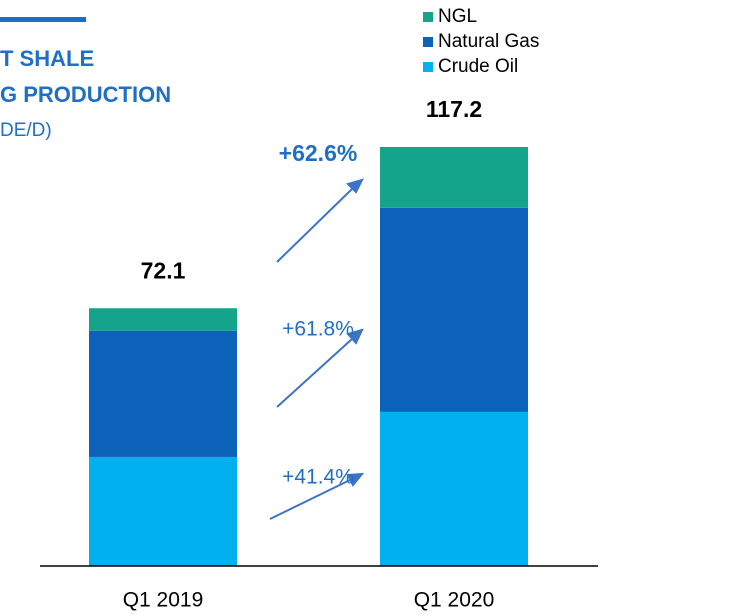 The width and height of the screenshot is (753, 616). I want to click on annotation: +61.8%, so click(318, 329).